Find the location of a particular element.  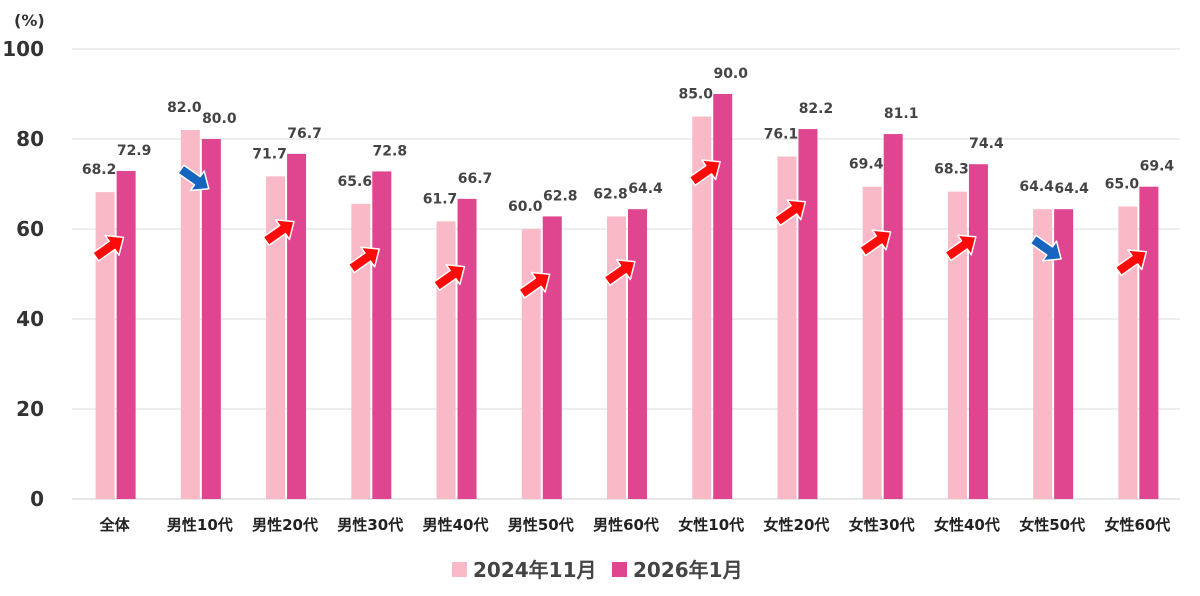

x-tick-label: 男性40代 is located at coordinates (456, 525).